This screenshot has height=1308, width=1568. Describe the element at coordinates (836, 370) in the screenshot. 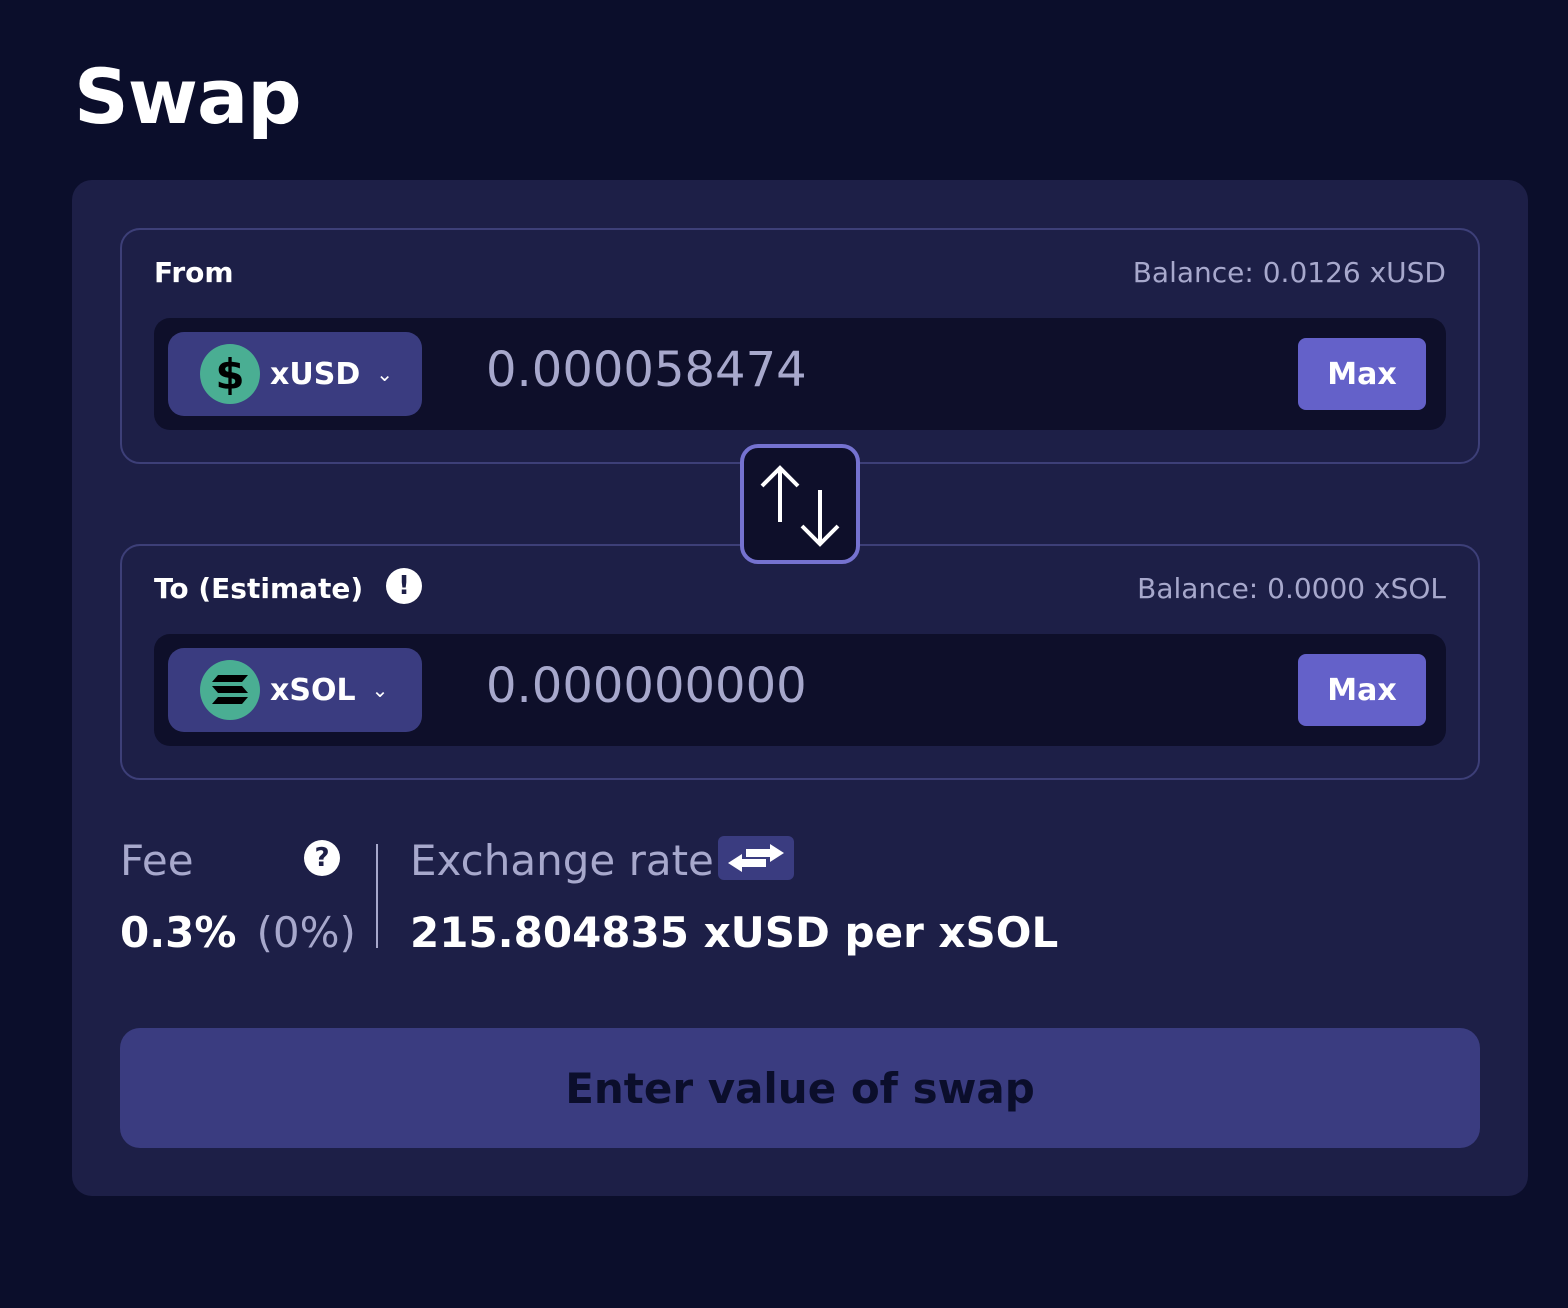

I see `from-amount-input` at that location.